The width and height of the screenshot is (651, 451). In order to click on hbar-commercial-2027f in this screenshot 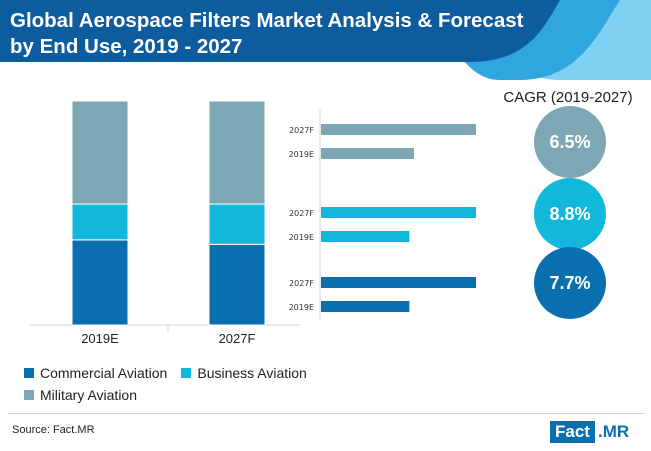, I will do `click(398, 282)`.